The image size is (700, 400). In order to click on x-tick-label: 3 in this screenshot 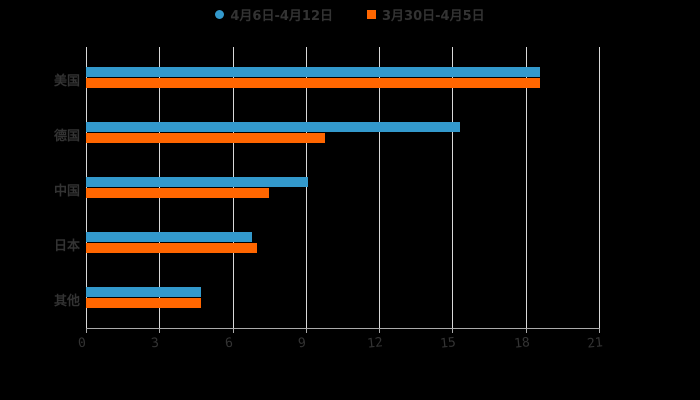, I will do `click(155, 343)`.